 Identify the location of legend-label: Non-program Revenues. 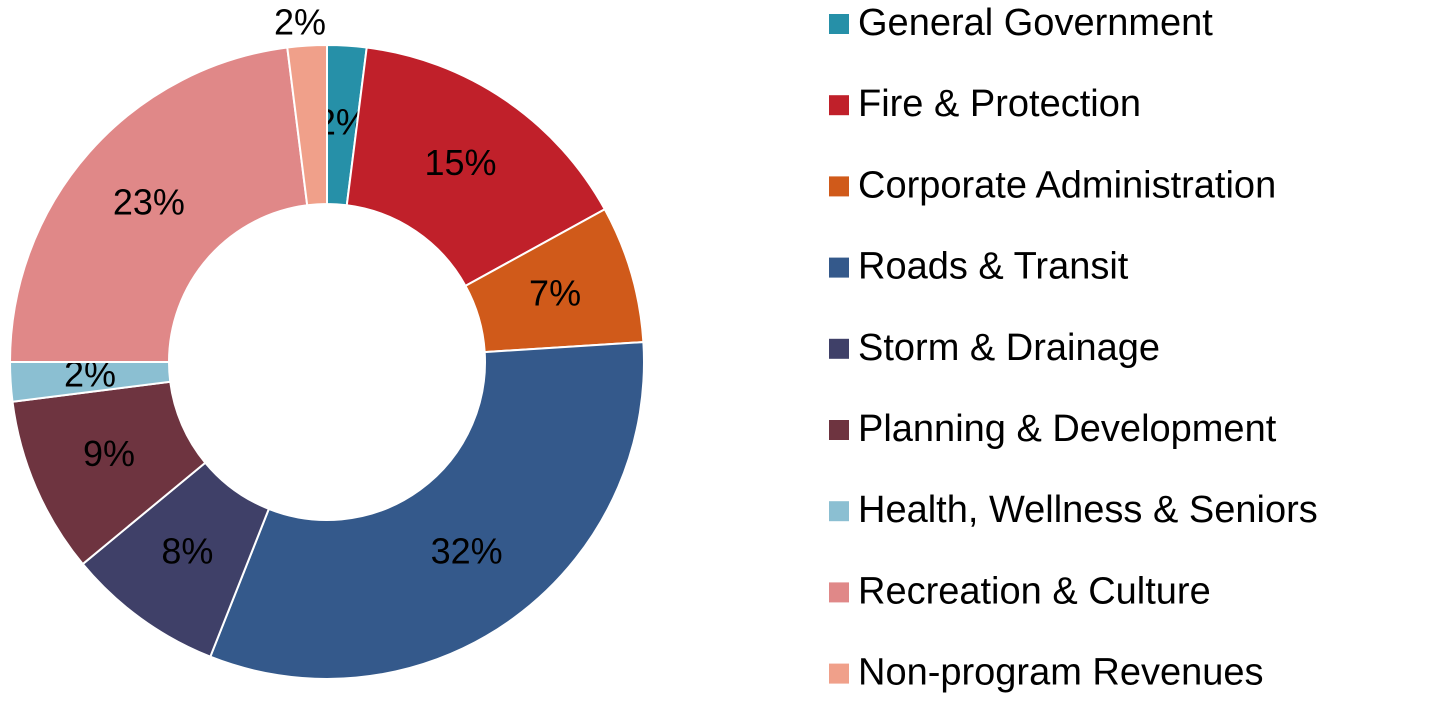
(1061, 673).